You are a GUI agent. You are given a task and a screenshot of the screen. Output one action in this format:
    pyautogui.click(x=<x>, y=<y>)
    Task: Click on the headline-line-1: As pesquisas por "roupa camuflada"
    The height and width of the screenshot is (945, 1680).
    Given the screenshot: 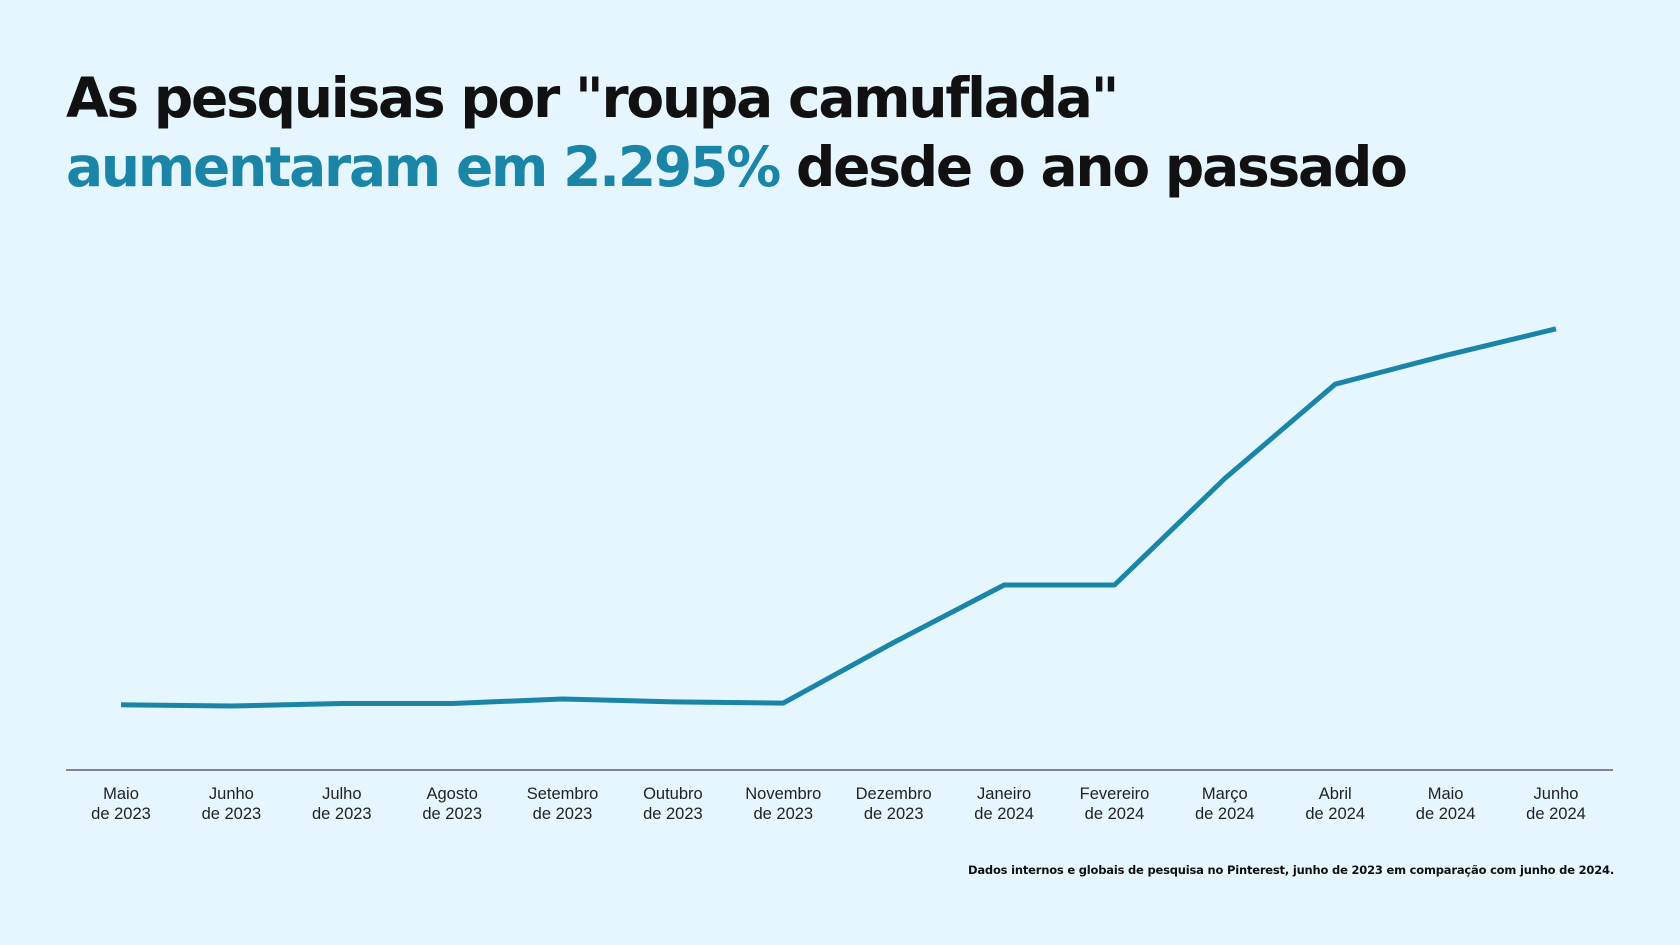 What is the action you would take?
    pyautogui.click(x=592, y=98)
    